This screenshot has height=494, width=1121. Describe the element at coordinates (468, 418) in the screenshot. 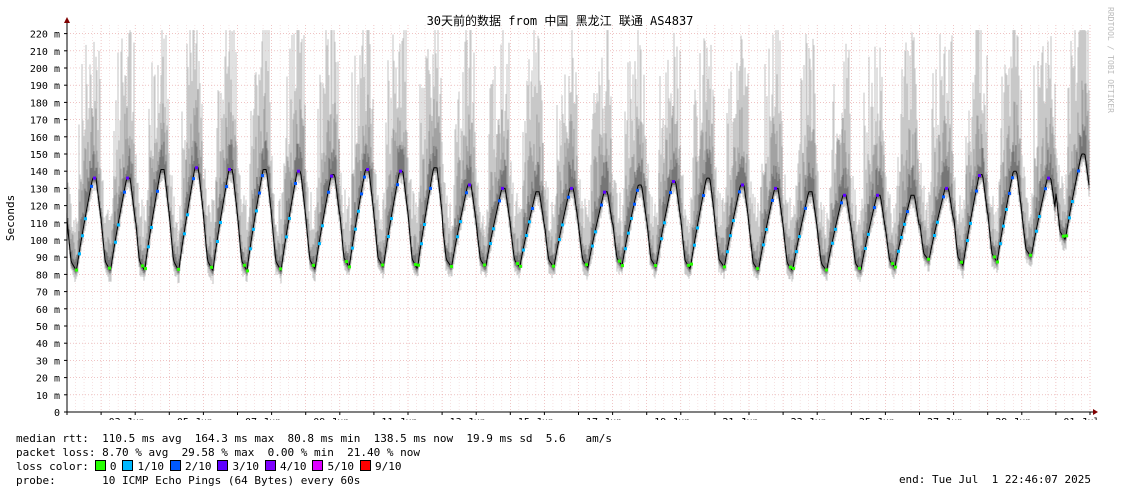

I see `x-tick-label: 13 Jun` at that location.